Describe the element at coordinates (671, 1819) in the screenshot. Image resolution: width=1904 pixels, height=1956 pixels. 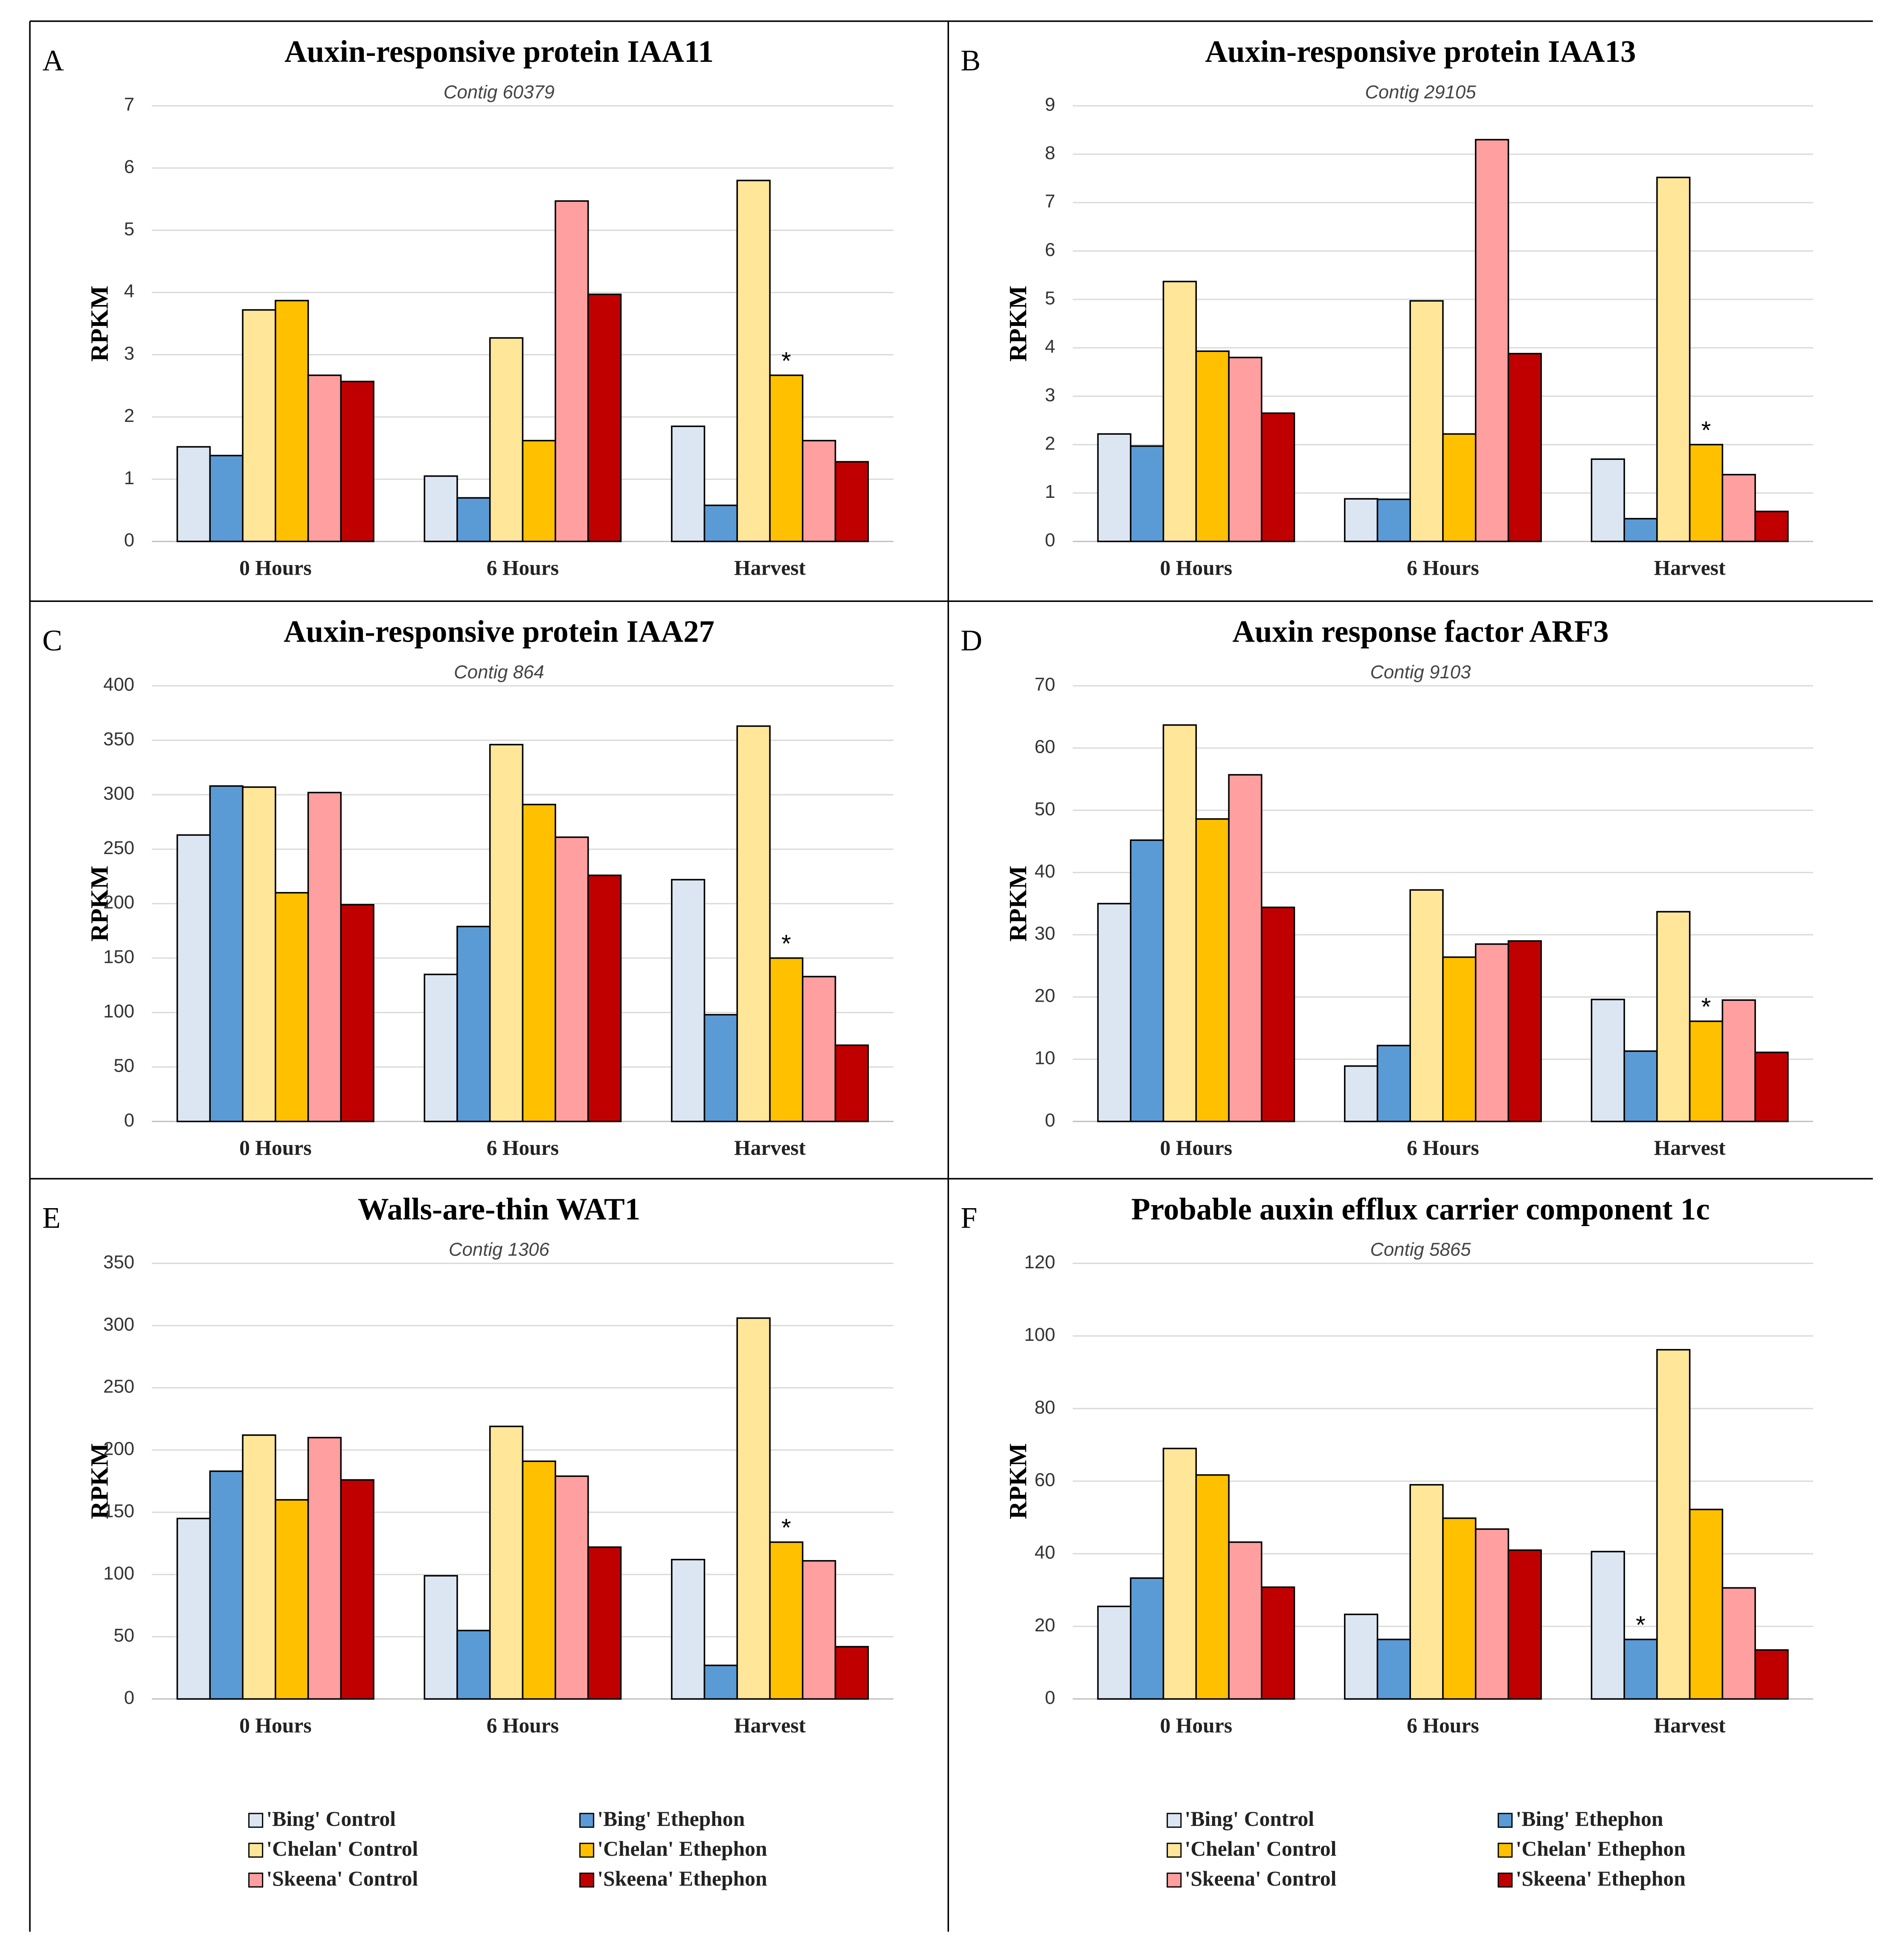
I see `legend-label: 'Bing' Ethephon` at that location.